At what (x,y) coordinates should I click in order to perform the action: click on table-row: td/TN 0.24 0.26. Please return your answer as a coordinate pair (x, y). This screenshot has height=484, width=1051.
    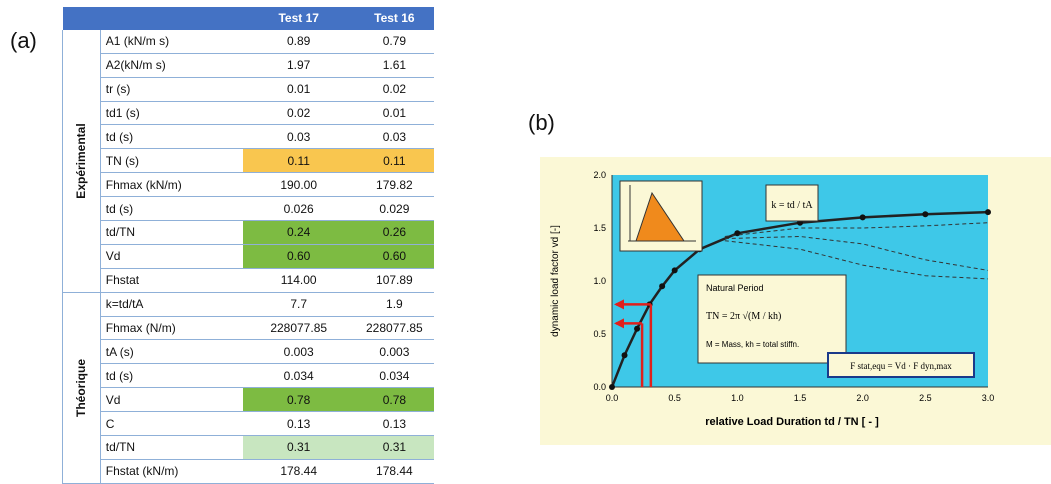
    Looking at the image, I should click on (248, 232).